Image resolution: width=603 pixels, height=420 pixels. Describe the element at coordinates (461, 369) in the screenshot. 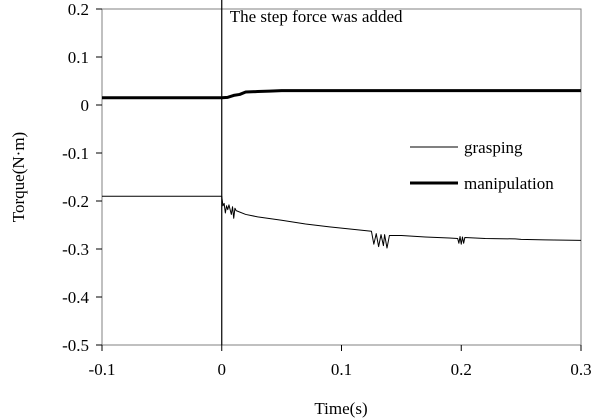

I see `x-tick-label: 0.2` at that location.